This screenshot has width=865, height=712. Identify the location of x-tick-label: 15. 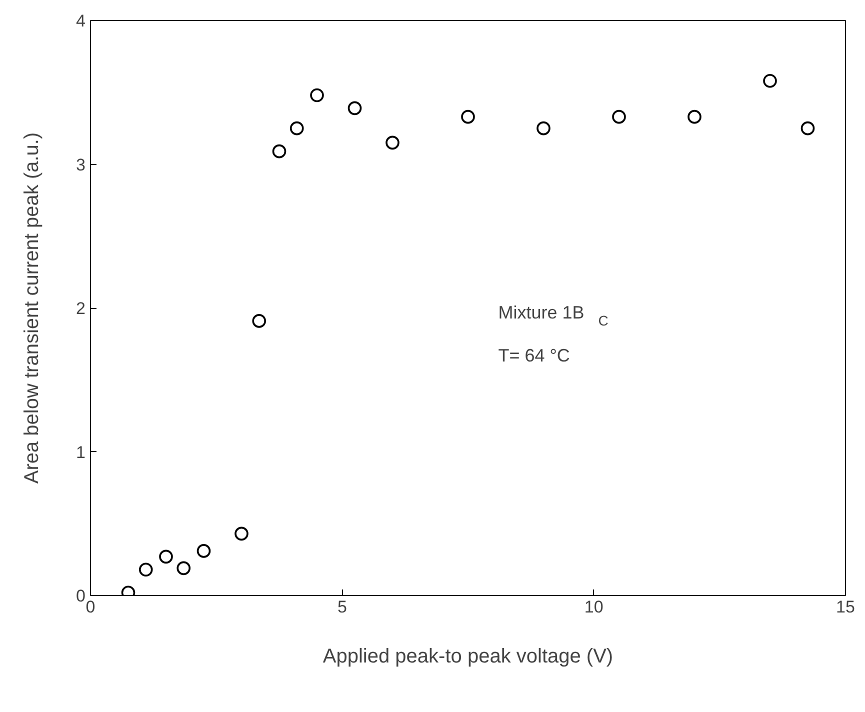
(845, 607).